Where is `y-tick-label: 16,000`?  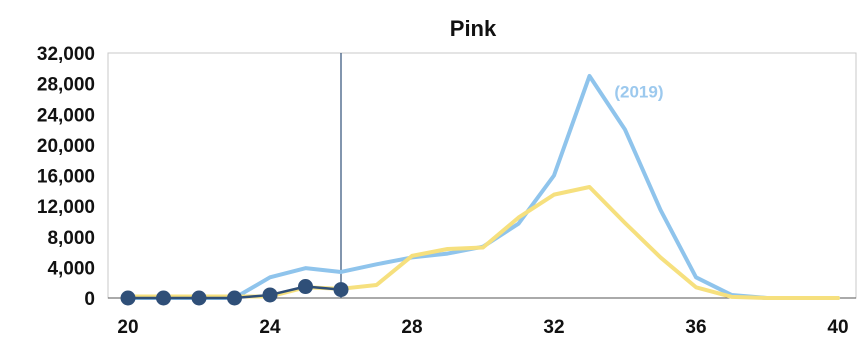 y-tick-label: 16,000 is located at coordinates (66, 177).